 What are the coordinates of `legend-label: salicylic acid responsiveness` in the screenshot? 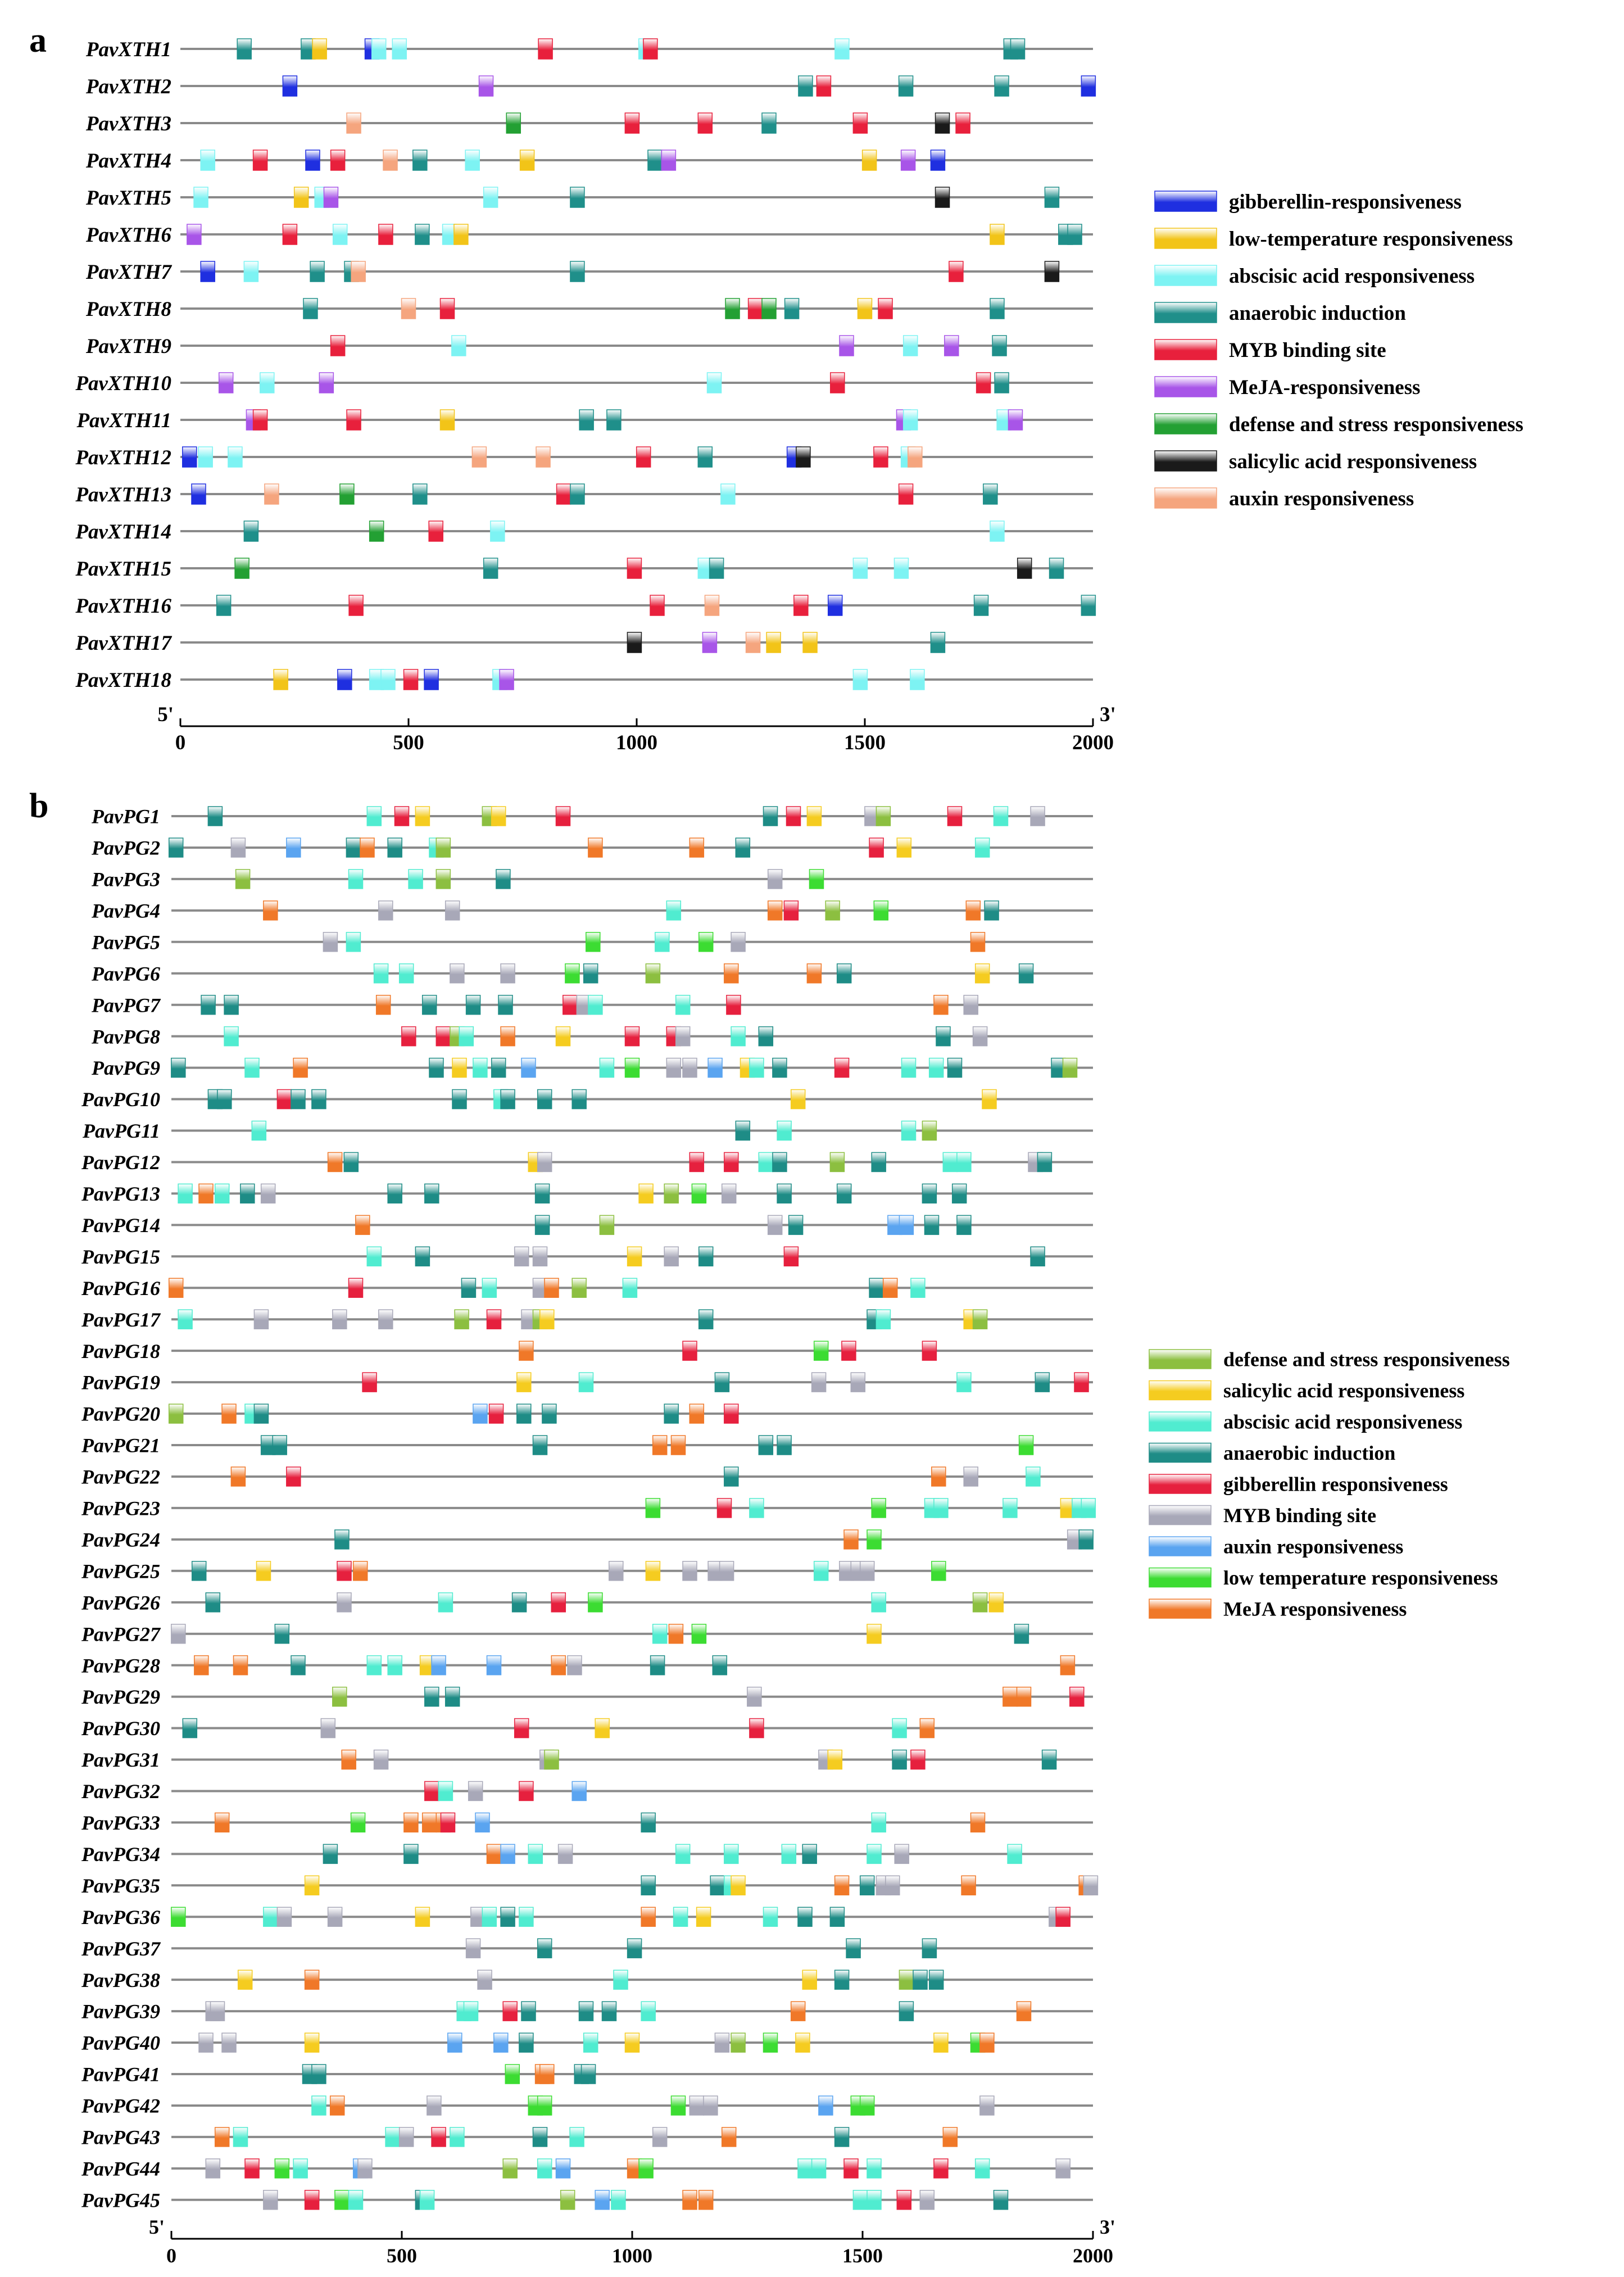 It's located at (1343, 1390).